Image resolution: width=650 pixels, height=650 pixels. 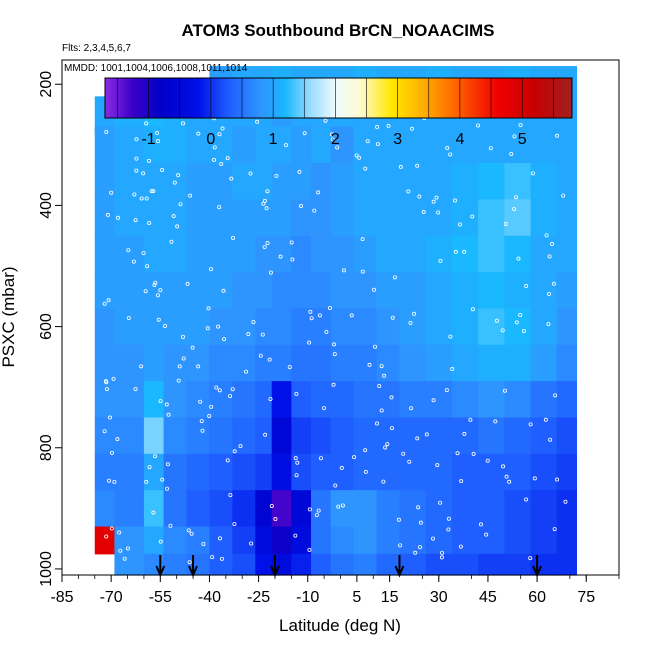 I want to click on x-tick-label: -10, so click(x=307, y=597).